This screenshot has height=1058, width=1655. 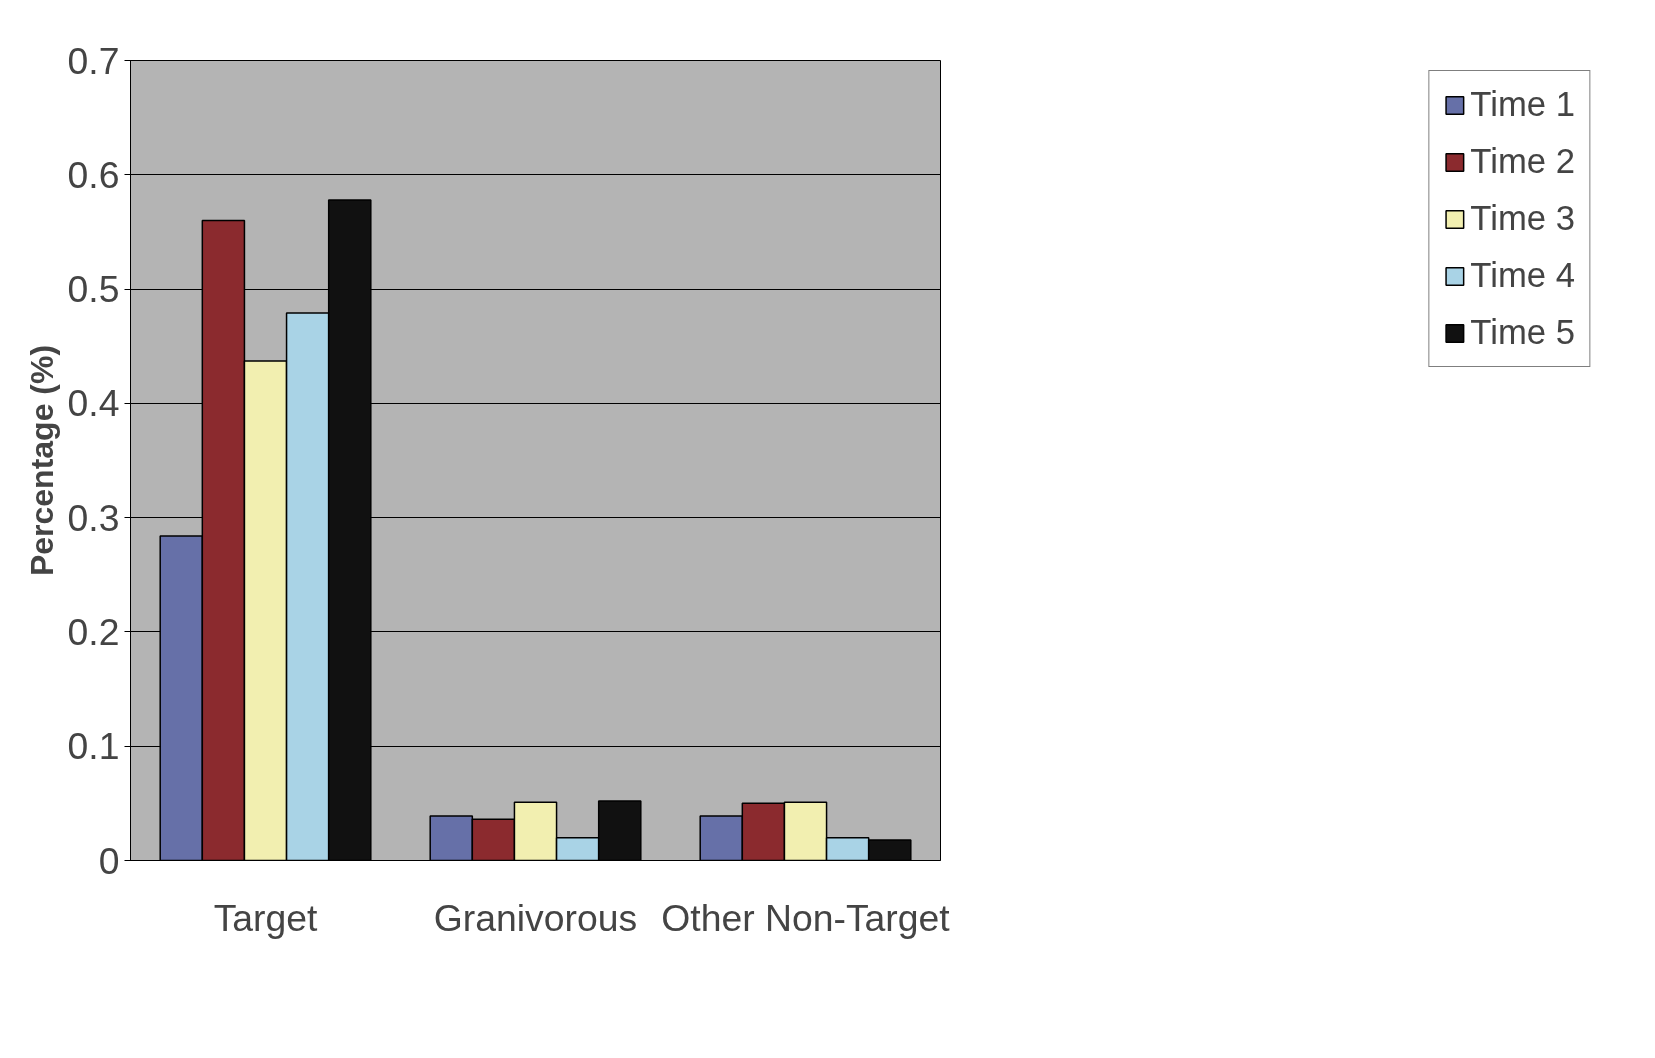 What do you see at coordinates (93, 631) in the screenshot?
I see `y-tick-label: 0.2` at bounding box center [93, 631].